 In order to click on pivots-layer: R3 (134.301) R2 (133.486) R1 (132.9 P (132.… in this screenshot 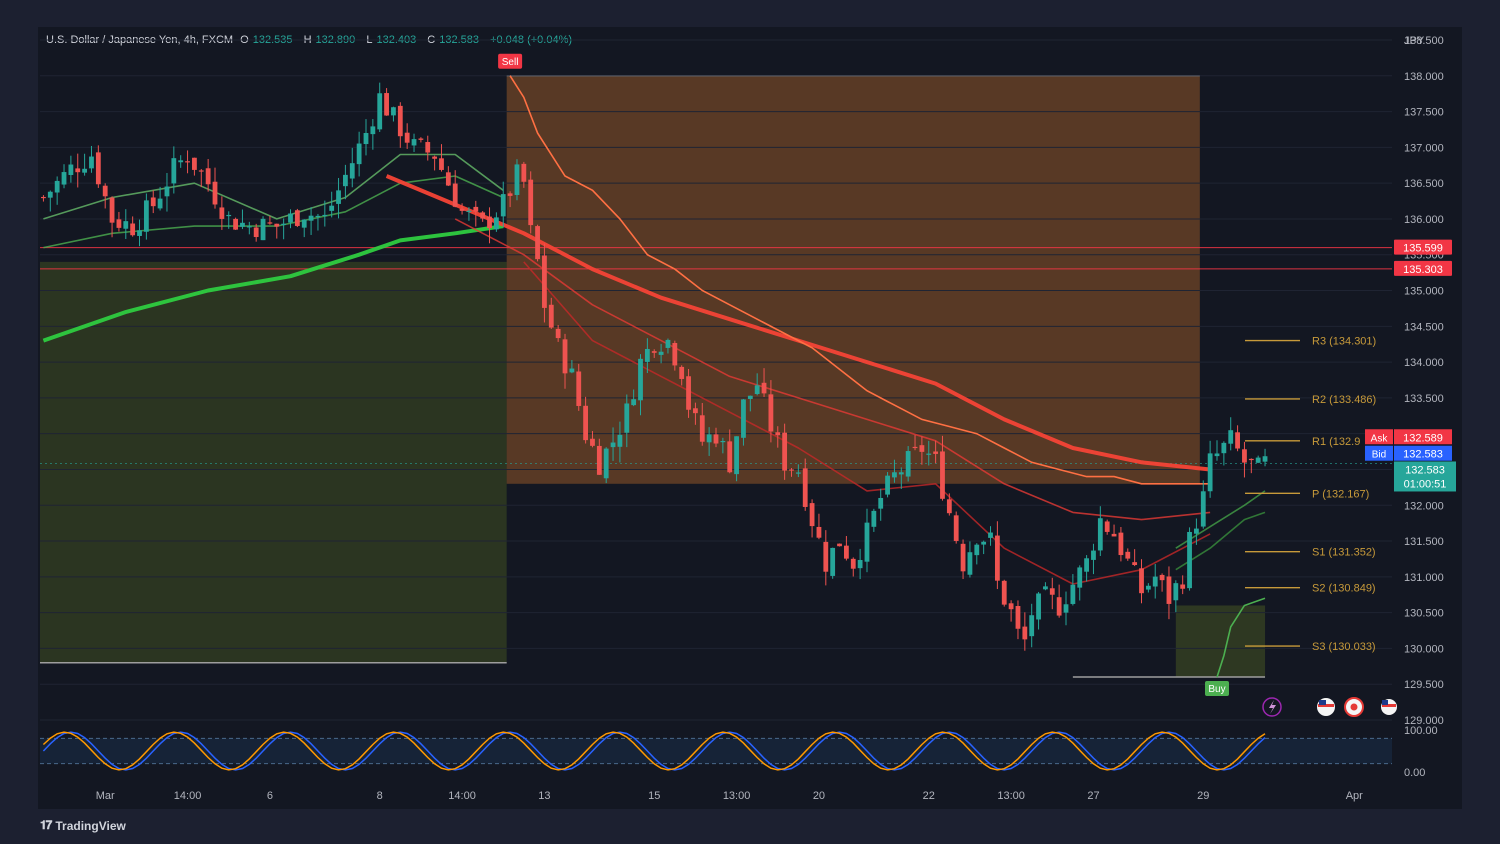, I will do `click(1310, 494)`.